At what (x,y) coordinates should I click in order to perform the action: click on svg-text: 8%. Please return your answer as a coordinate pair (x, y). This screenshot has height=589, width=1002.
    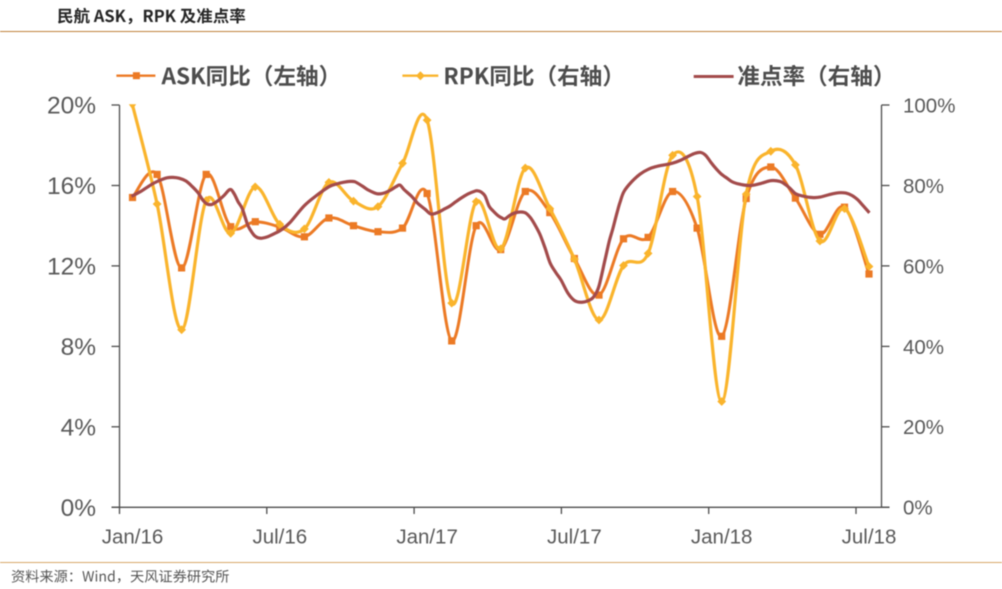
    Looking at the image, I should click on (78, 347).